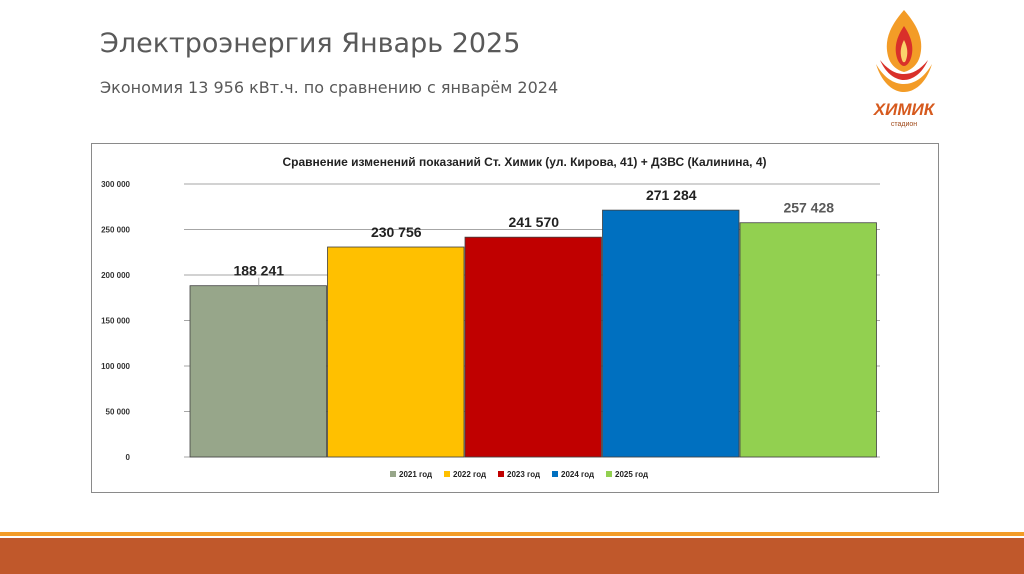 The width and height of the screenshot is (1024, 574). What do you see at coordinates (512, 556) in the screenshot?
I see `bottom-bar` at bounding box center [512, 556].